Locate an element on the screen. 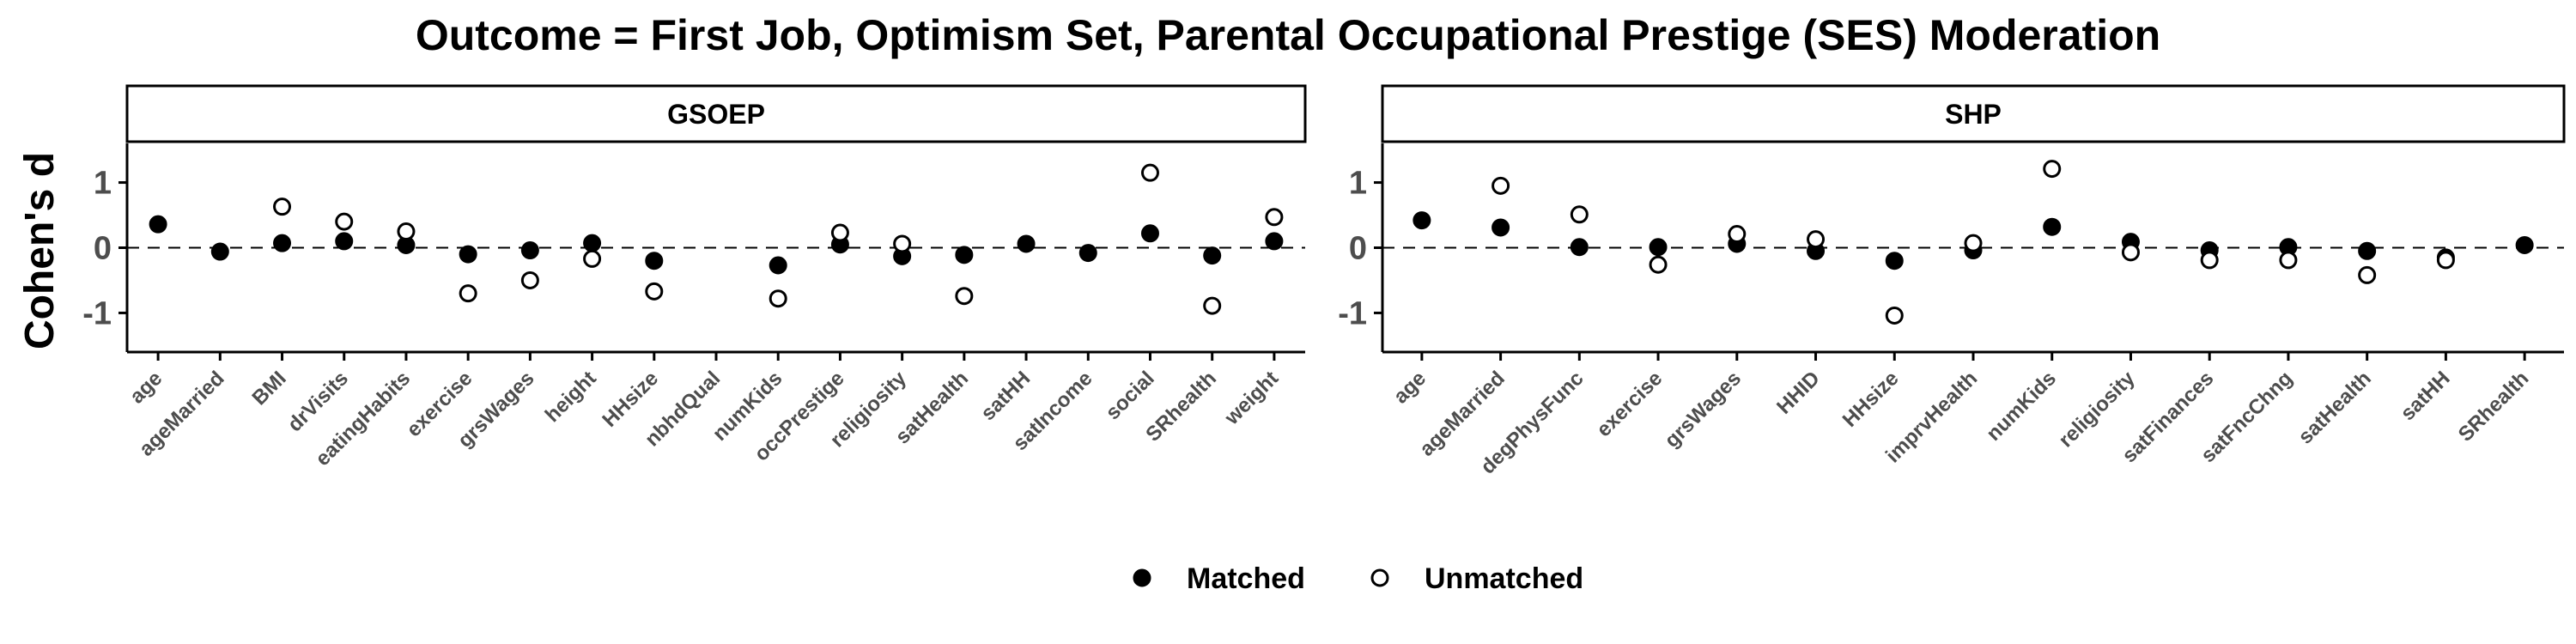 Image resolution: width=2576 pixels, height=644 pixels. x-tick-label: SRhealth is located at coordinates (2494, 407).